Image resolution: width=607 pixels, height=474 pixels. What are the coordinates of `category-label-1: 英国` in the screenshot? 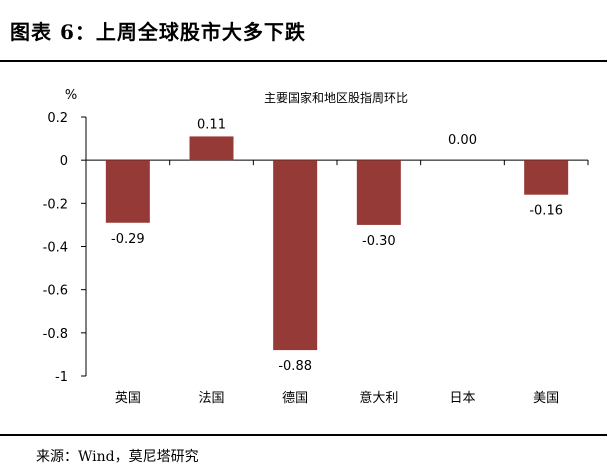 It's located at (128, 398).